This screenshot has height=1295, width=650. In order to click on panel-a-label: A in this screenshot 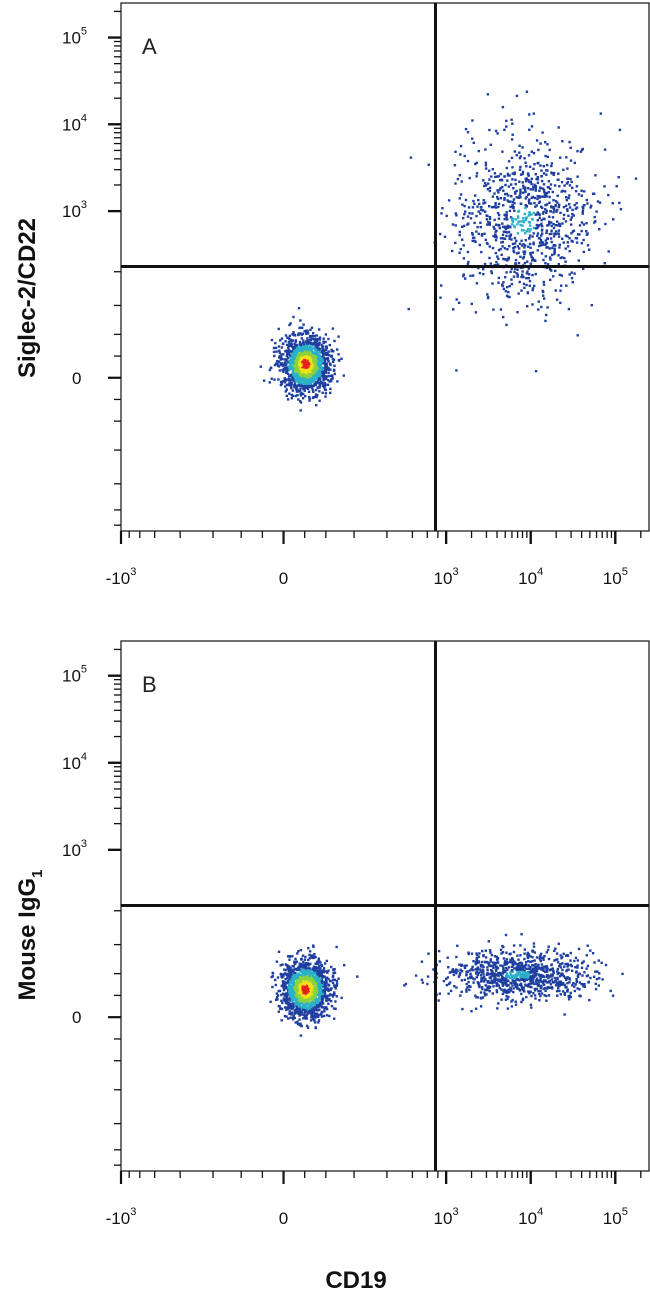, I will do `click(149, 46)`.